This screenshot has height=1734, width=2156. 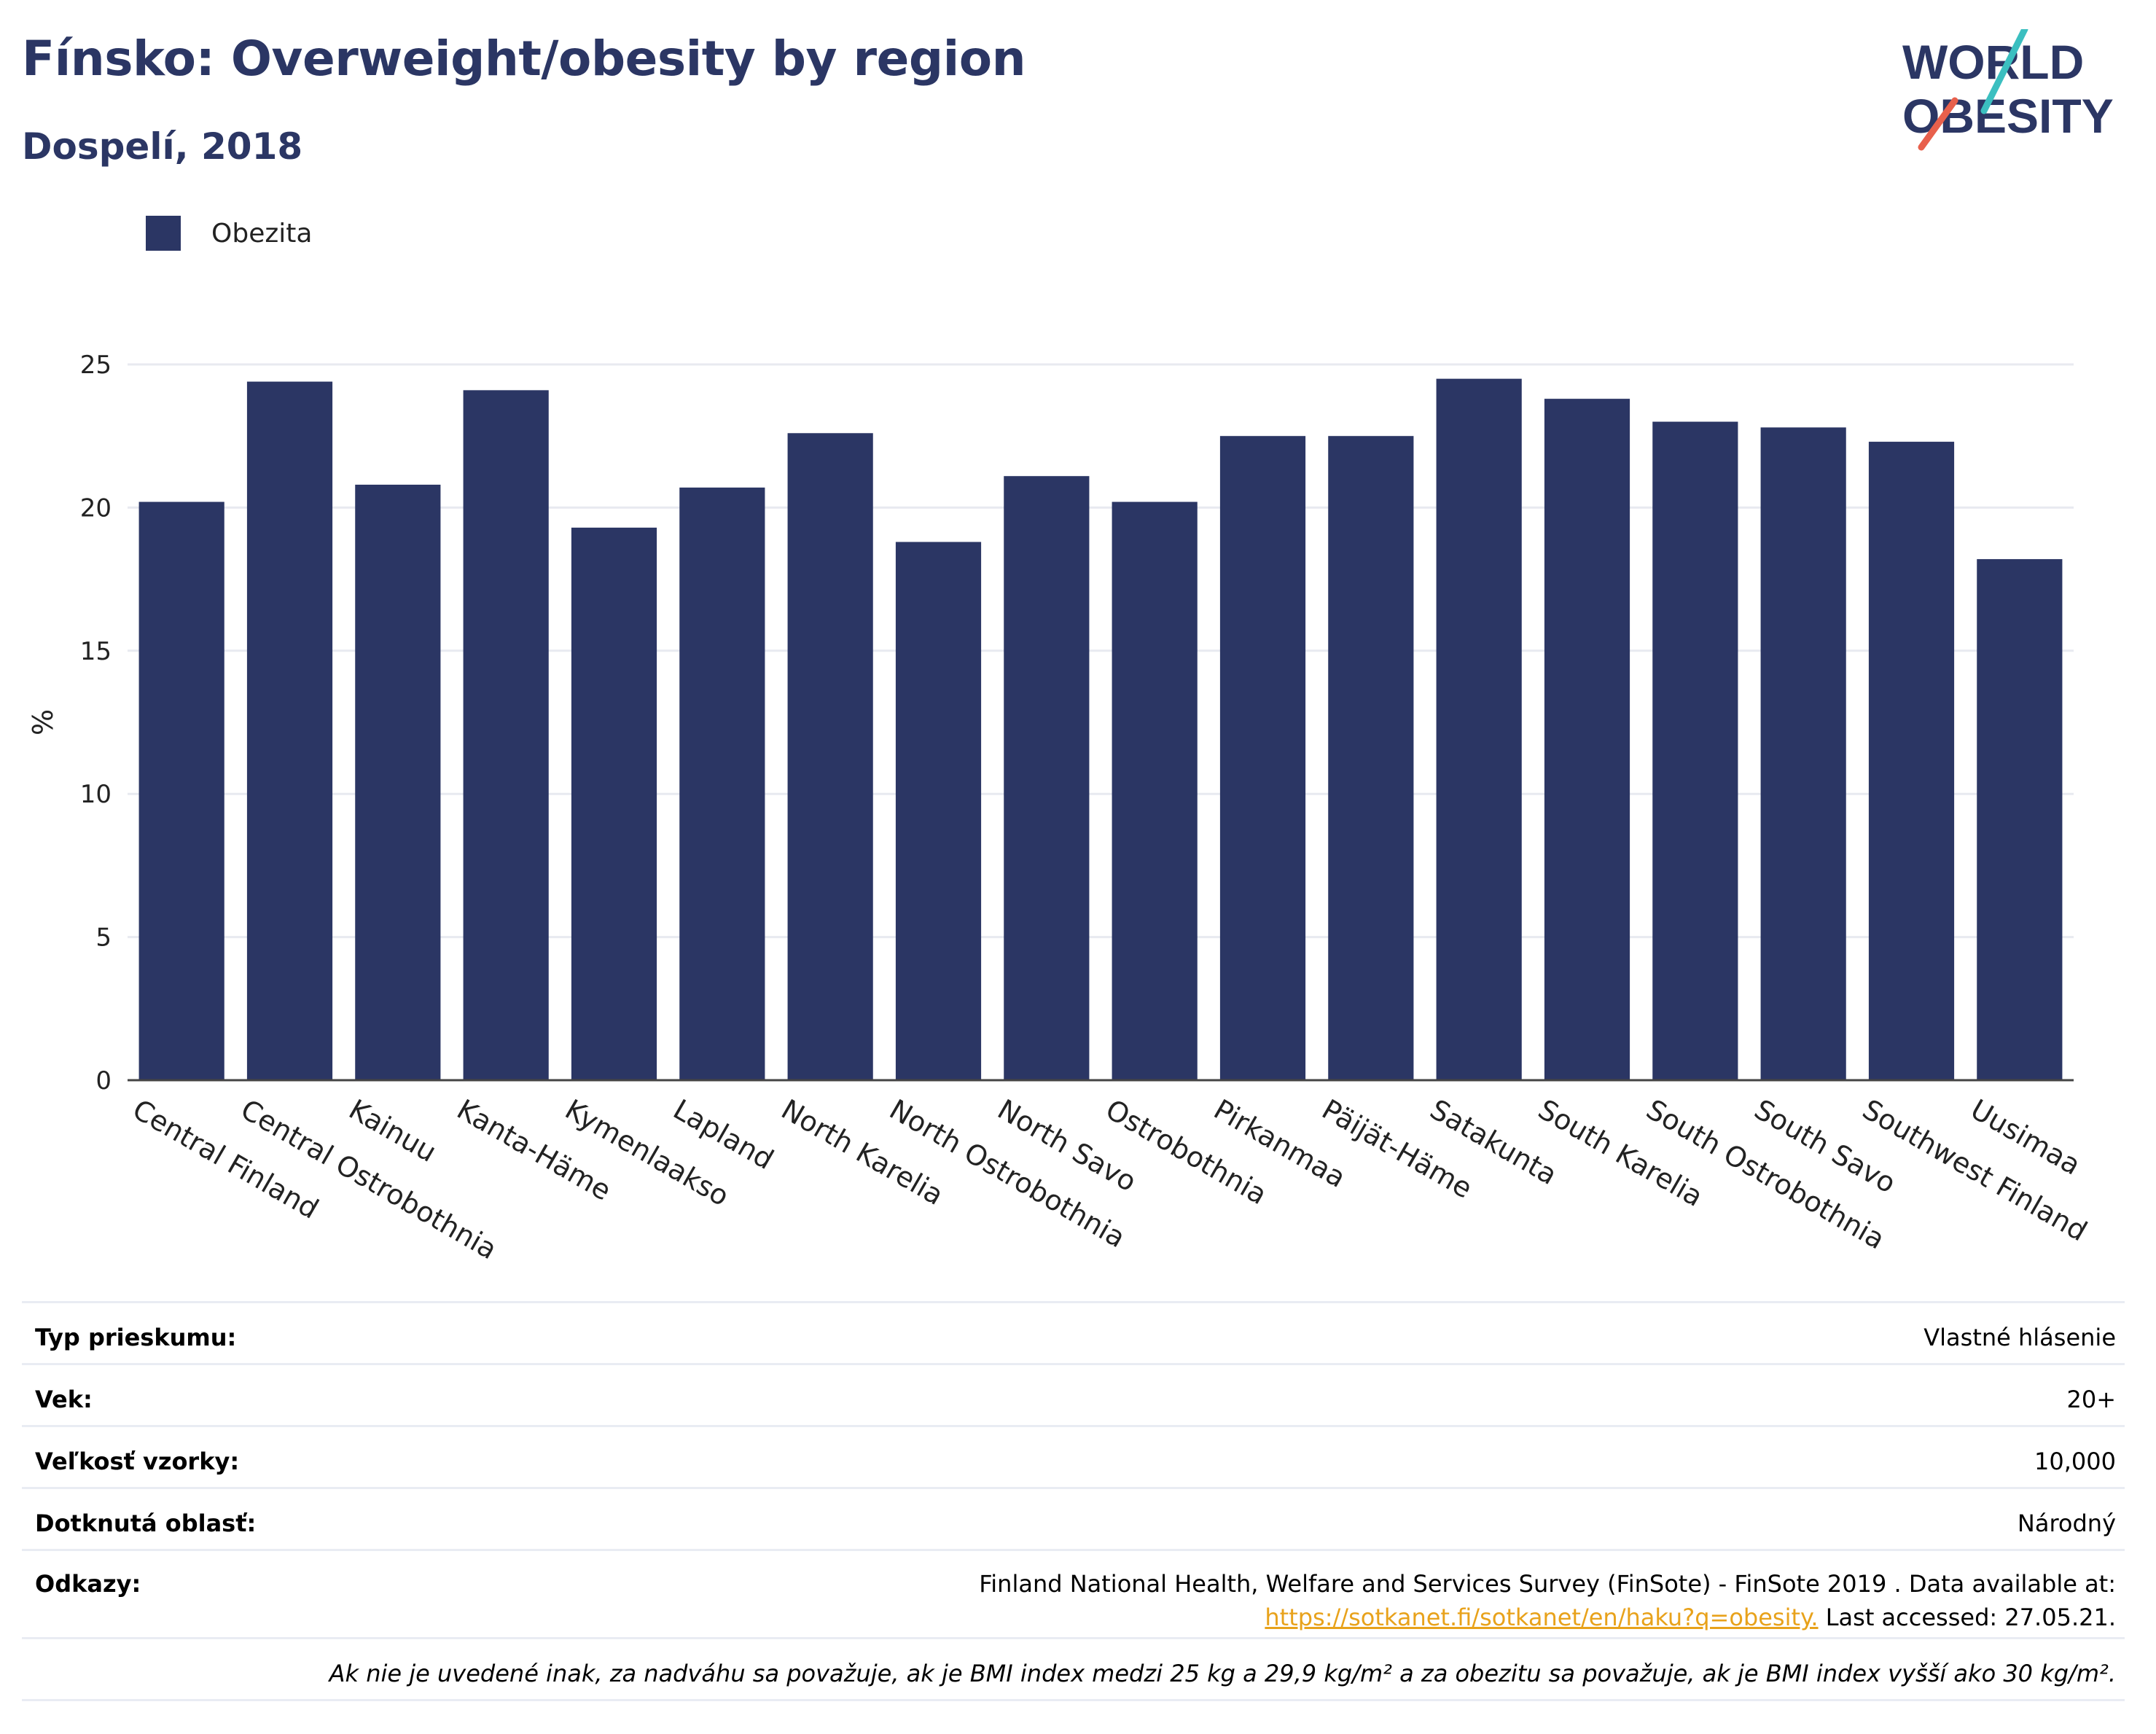 I want to click on world-obesity-logo: WORLD OBESITY, so click(x=2008, y=90).